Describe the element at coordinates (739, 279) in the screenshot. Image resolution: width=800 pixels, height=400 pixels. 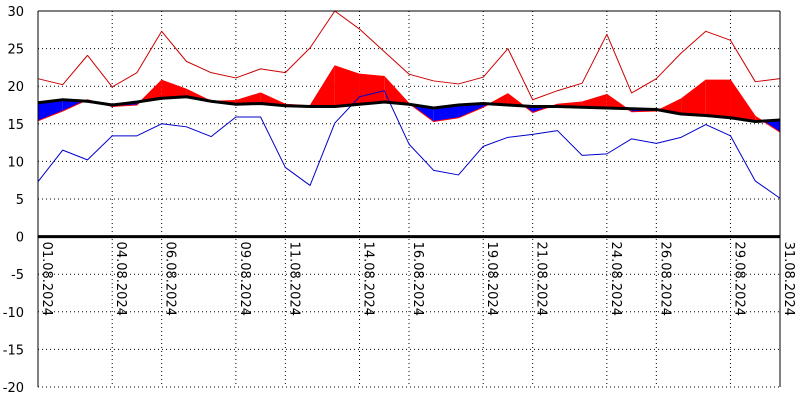
I see `x-tick-label: 29.08.2024` at that location.